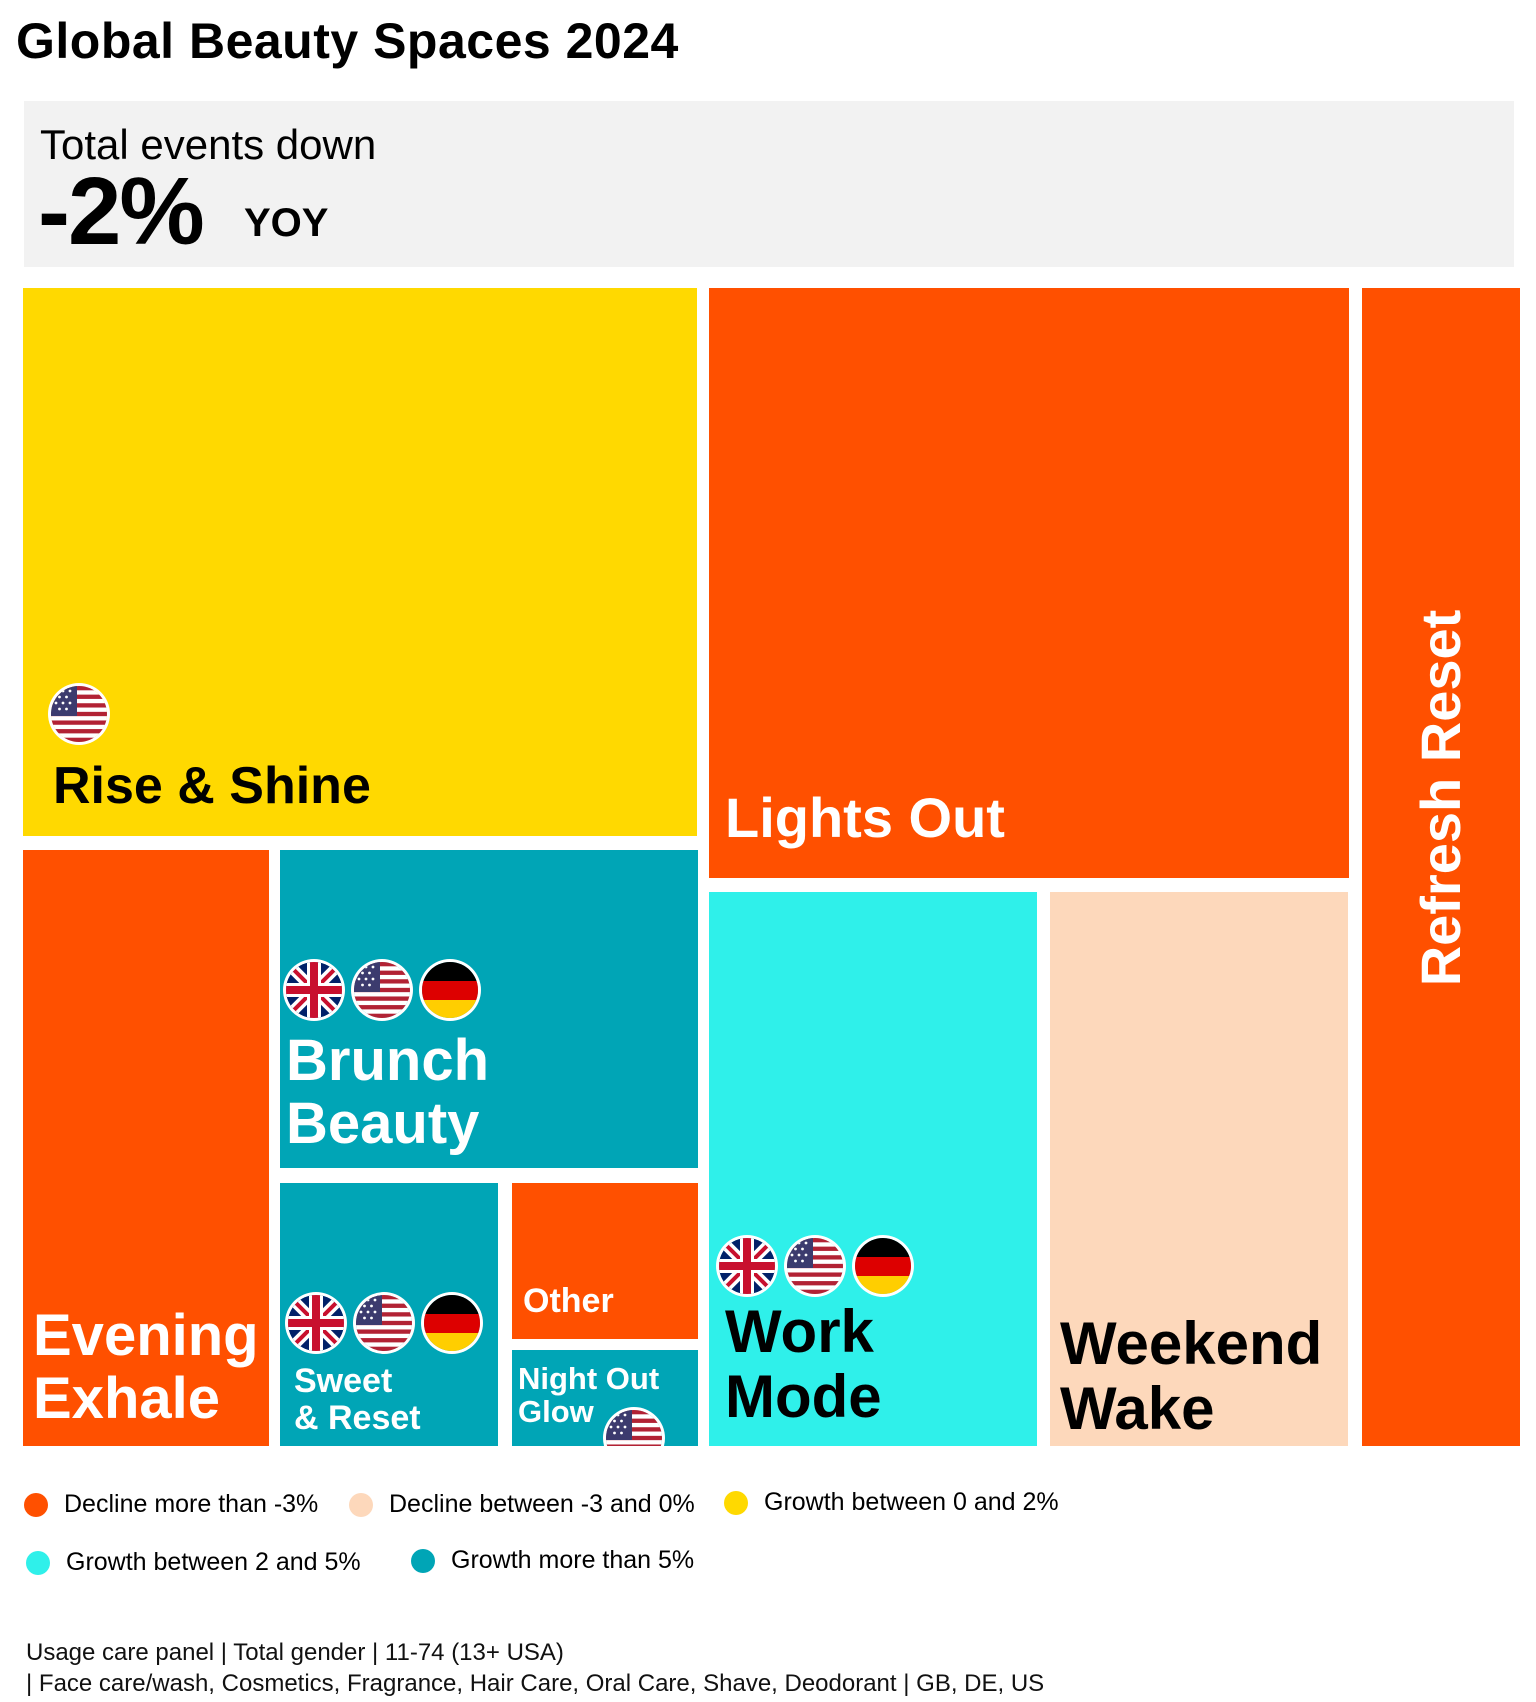  I want to click on tile-evening-exhale: Evening Exhale, so click(146, 1148).